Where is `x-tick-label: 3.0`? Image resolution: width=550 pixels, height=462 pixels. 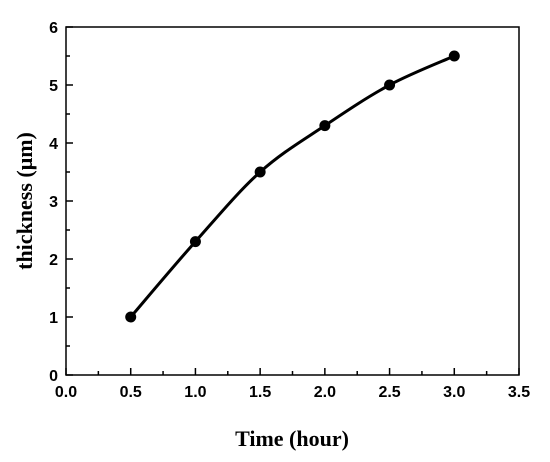 x-tick-label: 3.0 is located at coordinates (454, 392).